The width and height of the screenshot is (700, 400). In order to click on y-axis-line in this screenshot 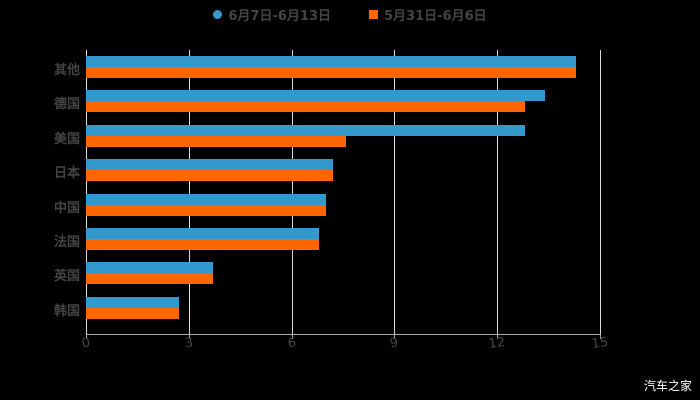, I will do `click(86, 192)`.